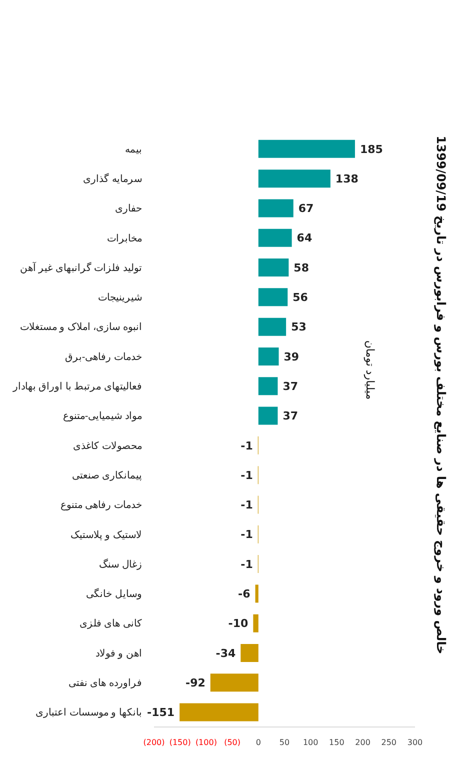 This screenshot has width=463, height=757. Describe the element at coordinates (101, 506) in the screenshot. I see `y-tick-label: خدمات رفاهی متنوع` at that location.